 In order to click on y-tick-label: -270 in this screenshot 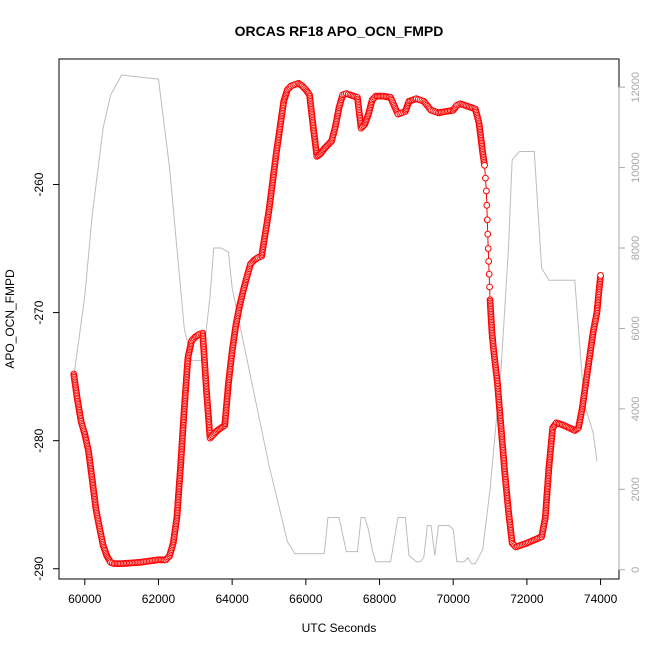, I will do `click(39, 312)`.